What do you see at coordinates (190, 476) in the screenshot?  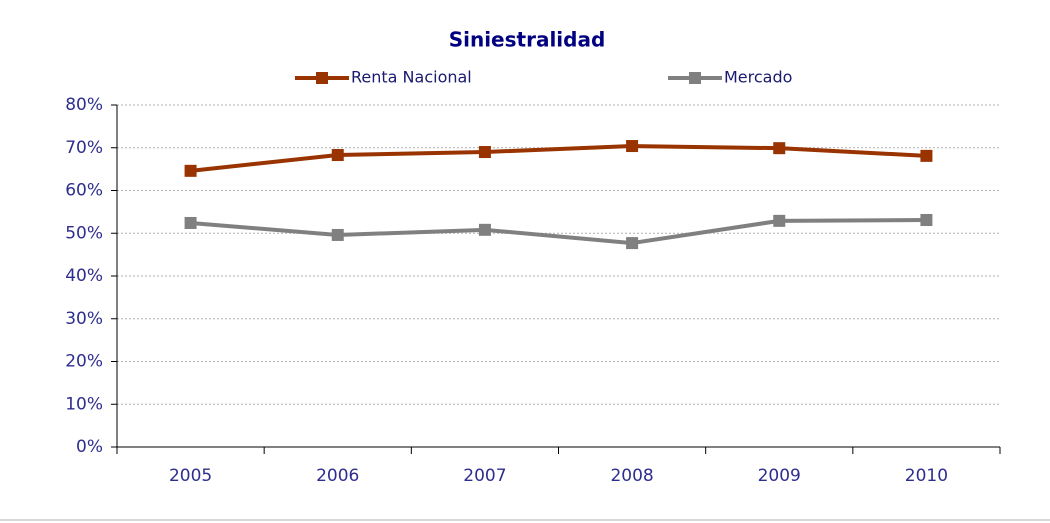 I see `x-tick-label: 2005` at bounding box center [190, 476].